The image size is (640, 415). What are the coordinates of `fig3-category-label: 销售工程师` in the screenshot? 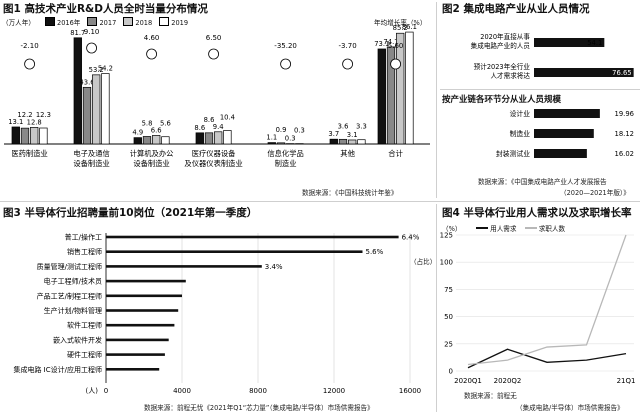 It's located at (84, 251).